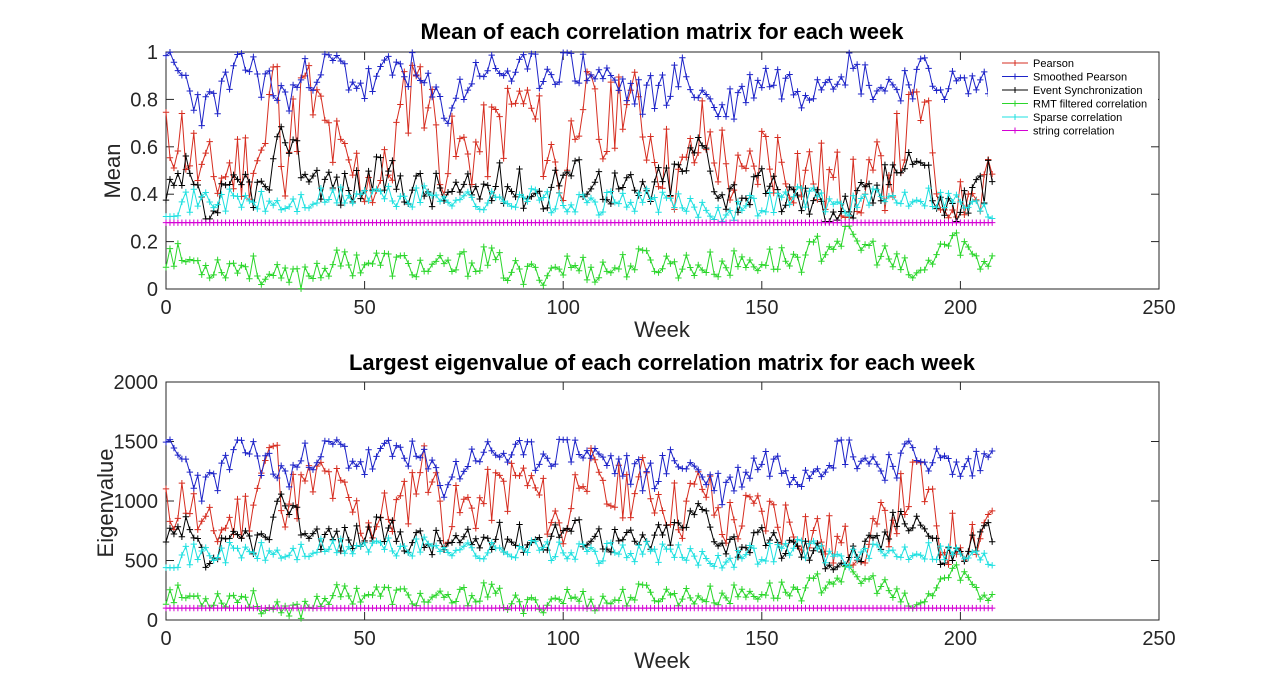 This screenshot has height=698, width=1280. I want to click on x-tick-label: 150, so click(761, 639).